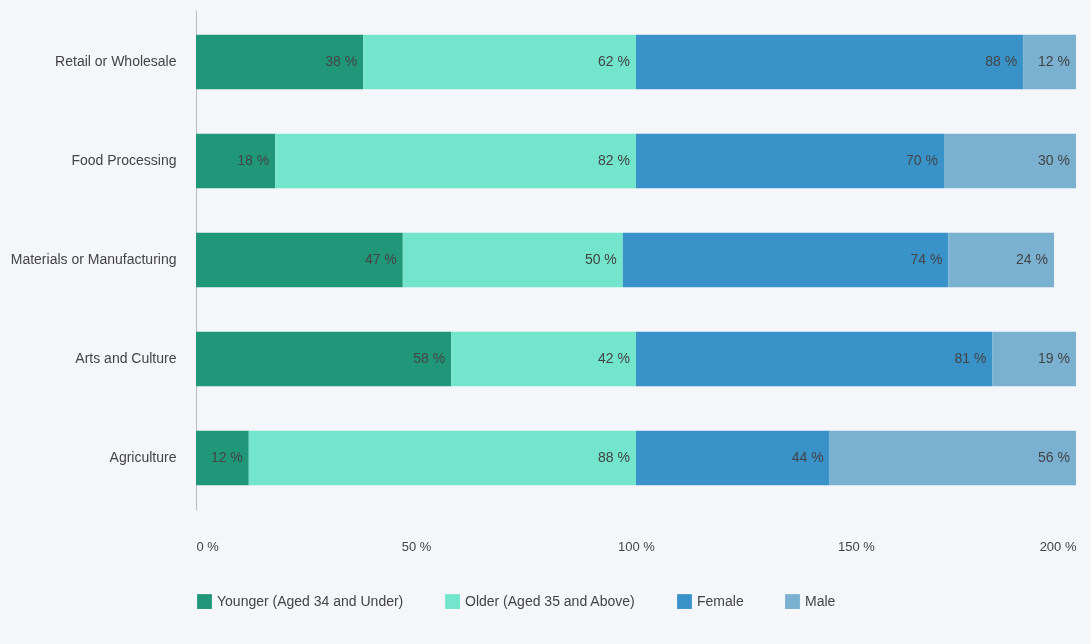 This screenshot has height=644, width=1091. I want to click on data-label: 82 %, so click(614, 159).